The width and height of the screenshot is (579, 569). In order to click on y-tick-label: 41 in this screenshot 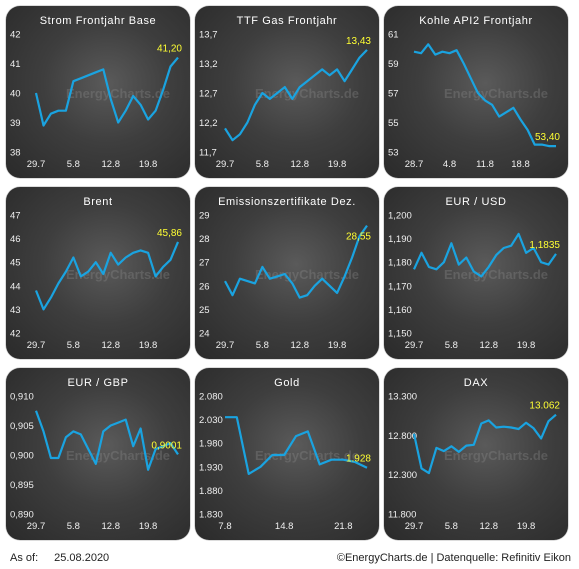, I will do `click(15, 64)`.